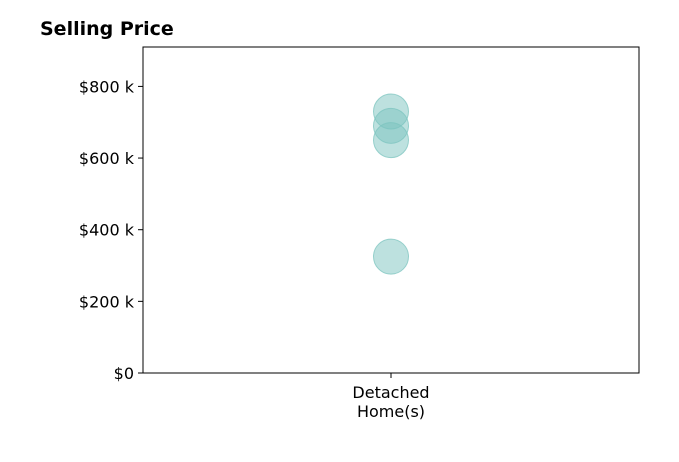 The width and height of the screenshot is (679, 462). What do you see at coordinates (391, 184) in the screenshot?
I see `scatter-points` at bounding box center [391, 184].